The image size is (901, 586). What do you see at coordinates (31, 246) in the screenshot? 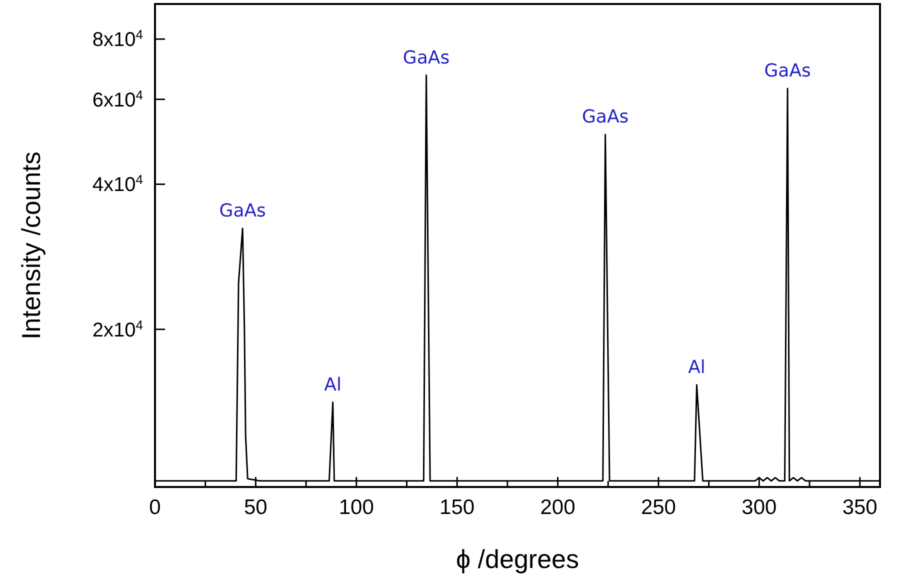
I see `y-axis-title: Intensity /counts` at bounding box center [31, 246].